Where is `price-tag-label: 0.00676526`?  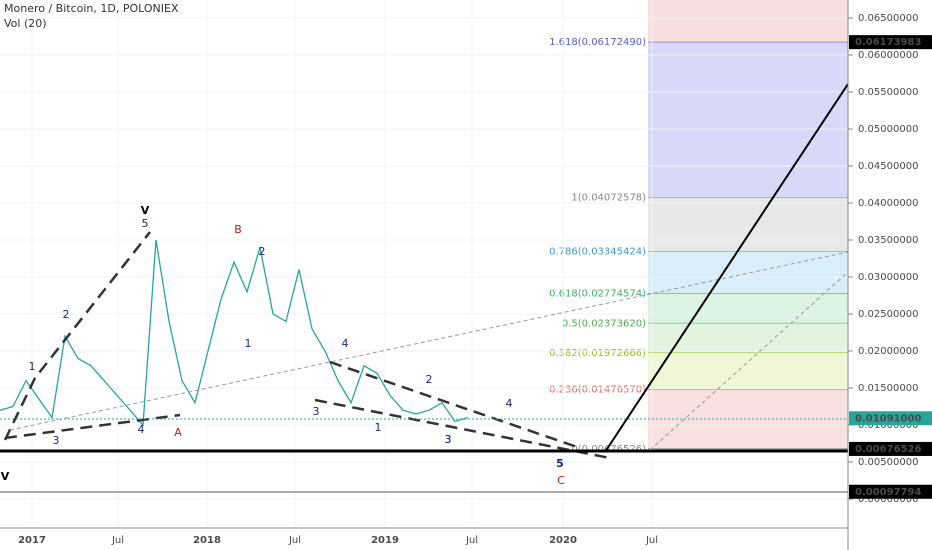
price-tag-label: 0.00676526 is located at coordinates (888, 449).